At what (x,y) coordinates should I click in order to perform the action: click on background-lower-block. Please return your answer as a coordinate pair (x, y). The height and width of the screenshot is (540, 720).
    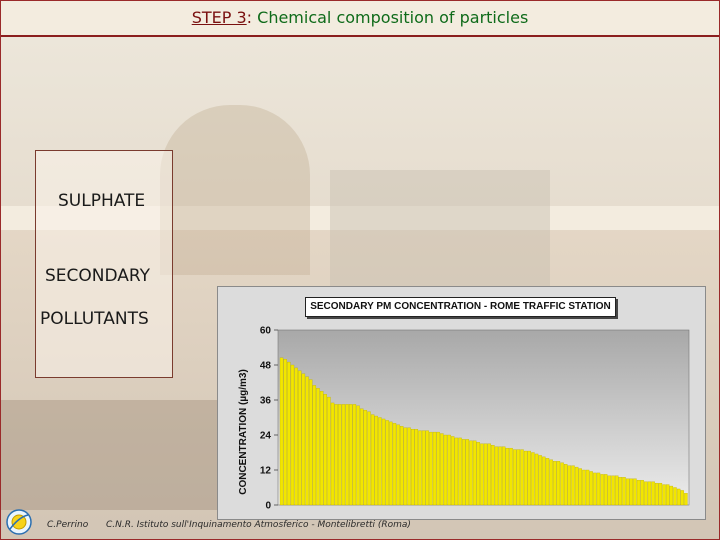
    Looking at the image, I should click on (120, 455).